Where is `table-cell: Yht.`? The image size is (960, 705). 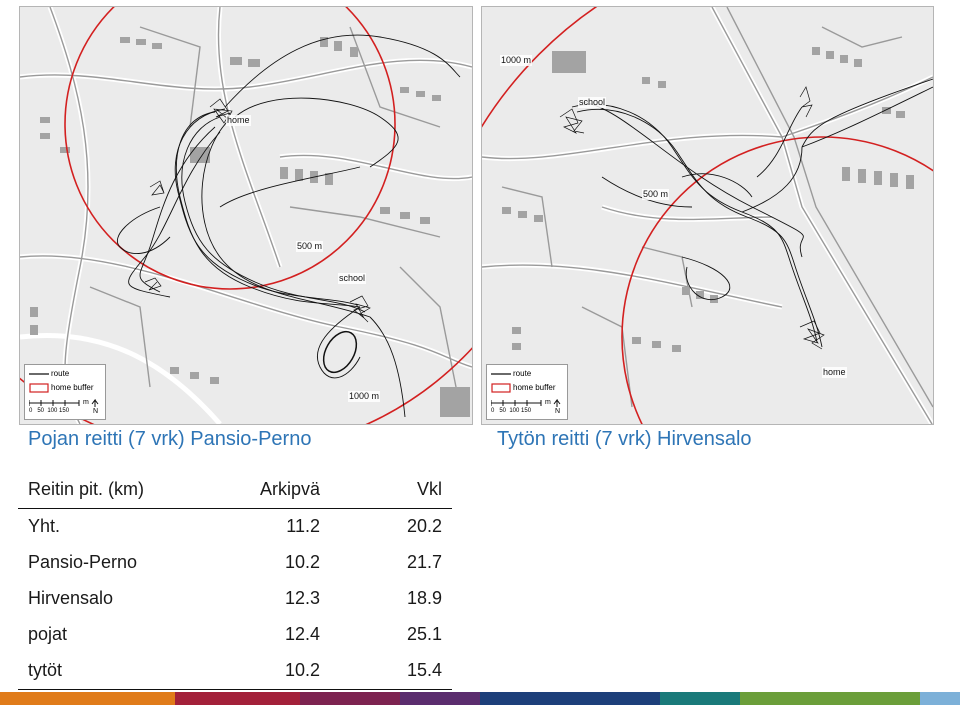
table-cell: Yht. is located at coordinates (44, 526).